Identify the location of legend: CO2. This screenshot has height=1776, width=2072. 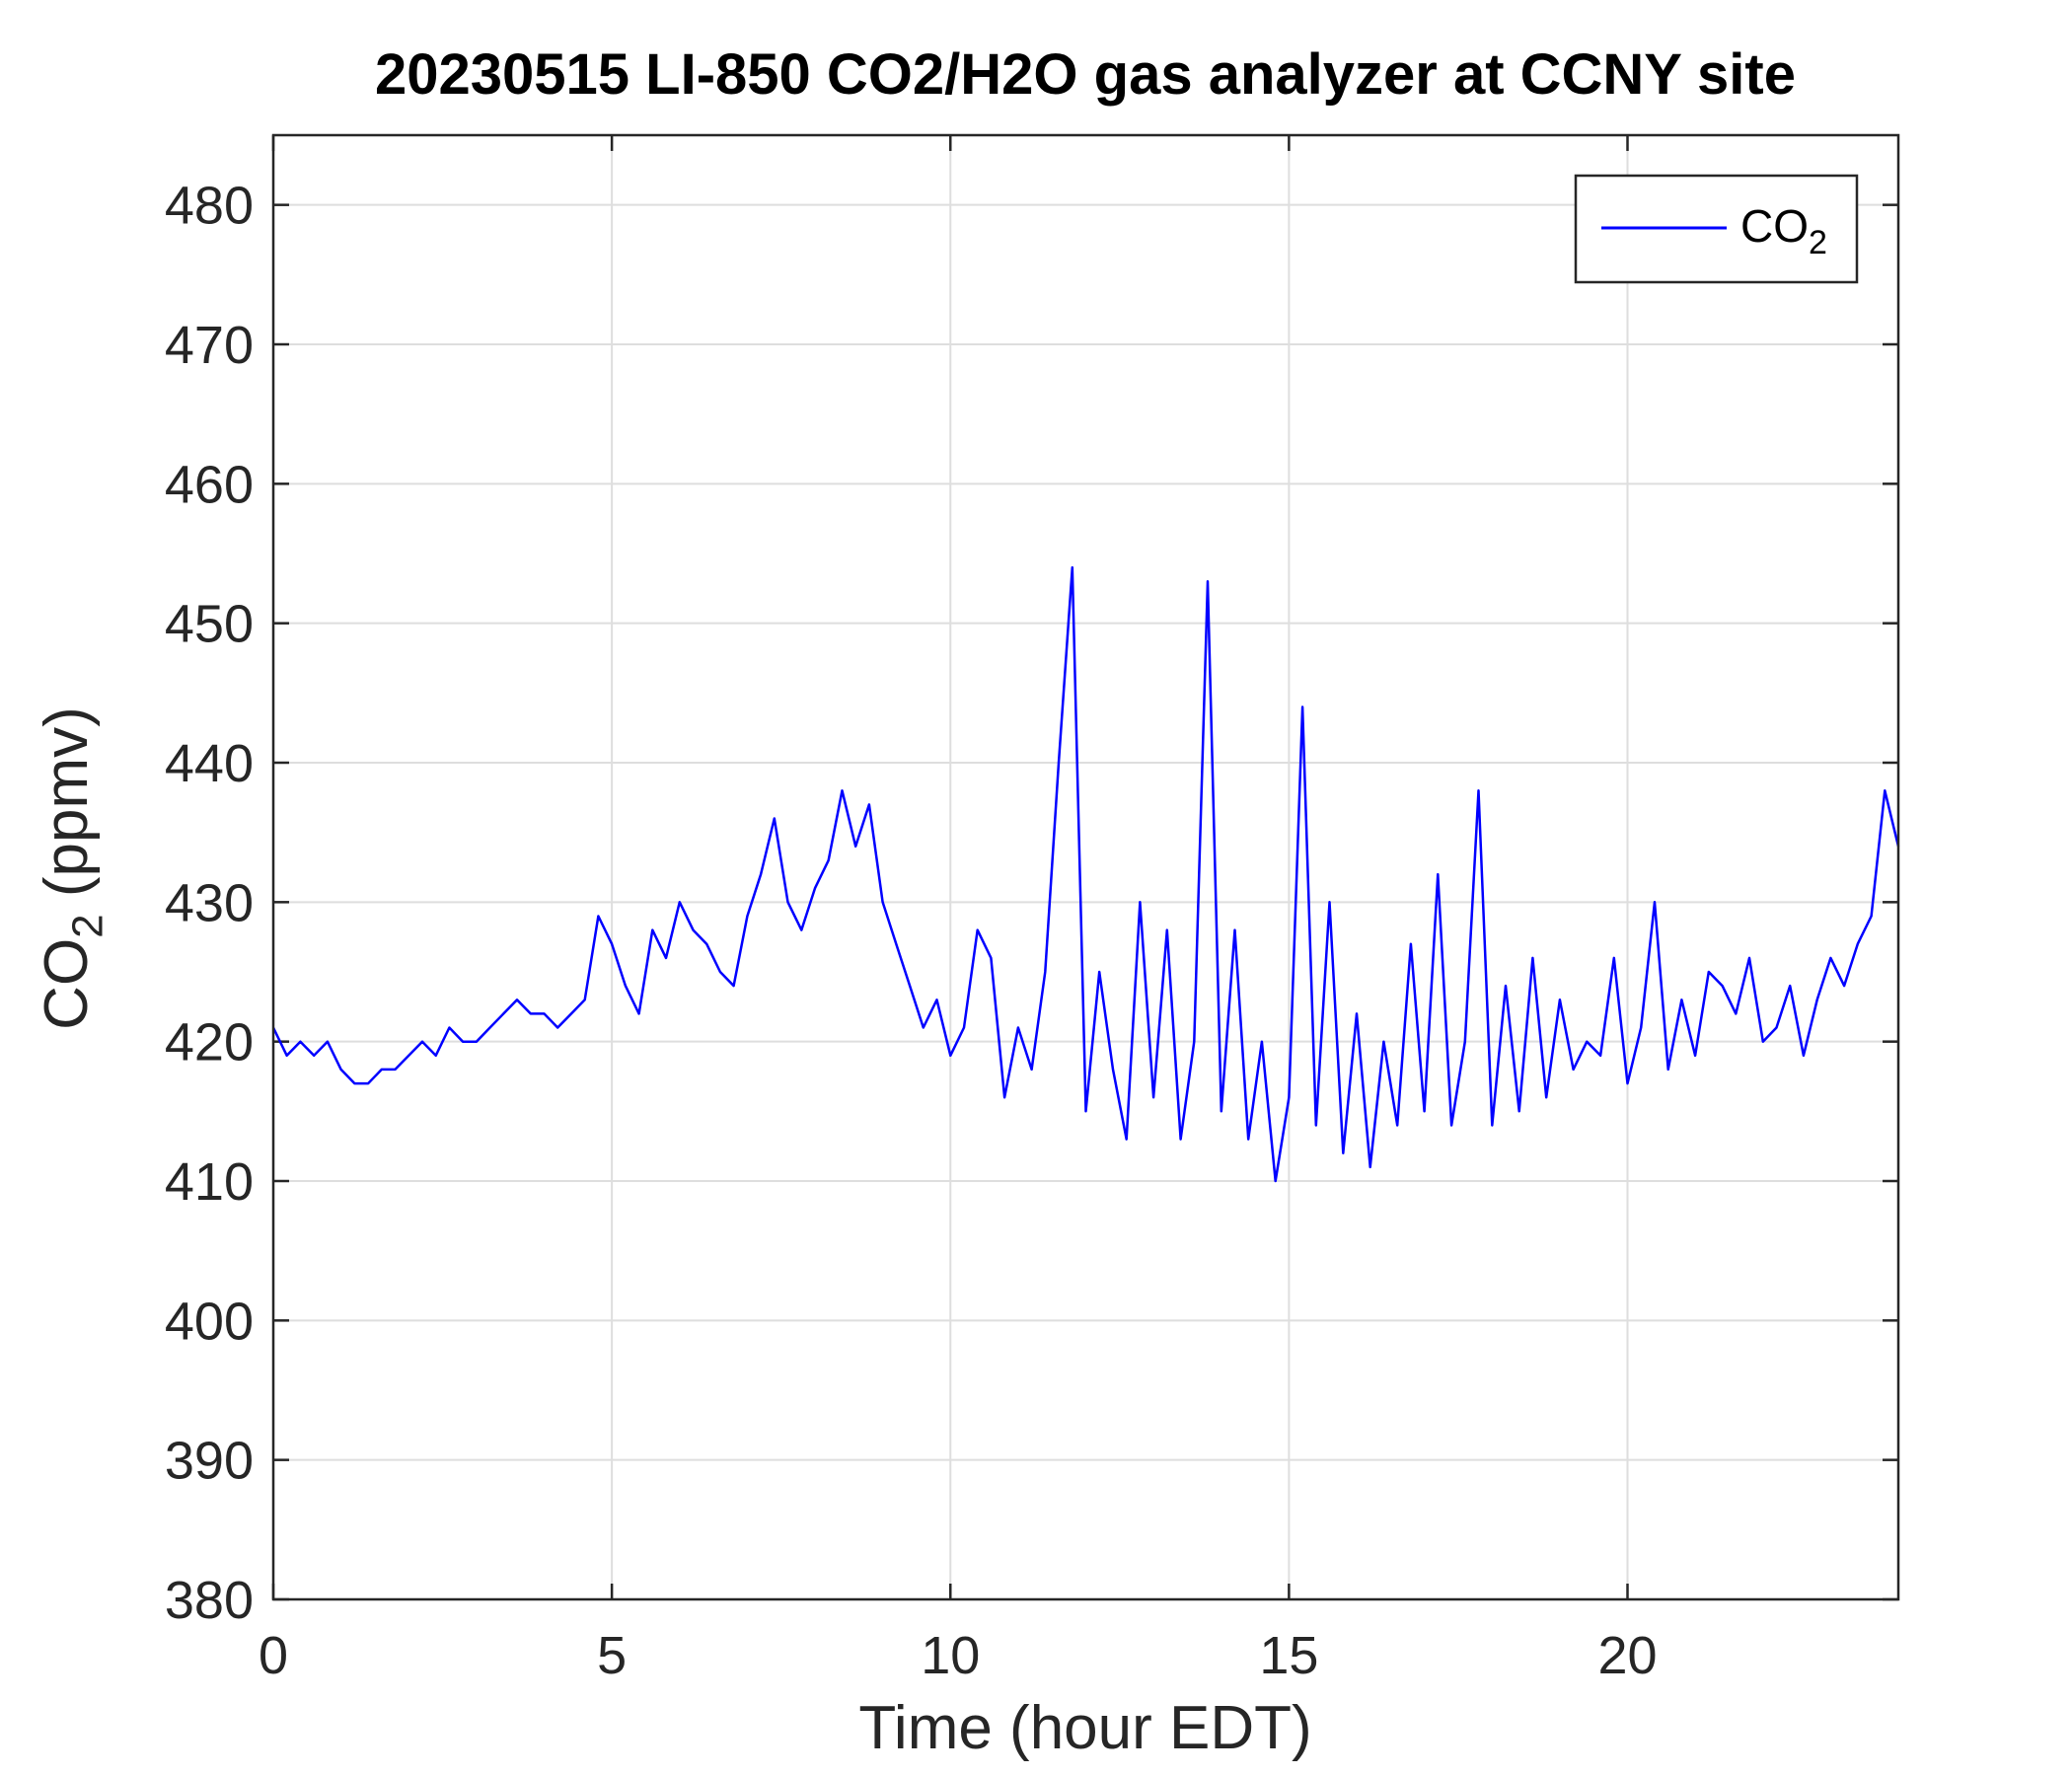
(1717, 229).